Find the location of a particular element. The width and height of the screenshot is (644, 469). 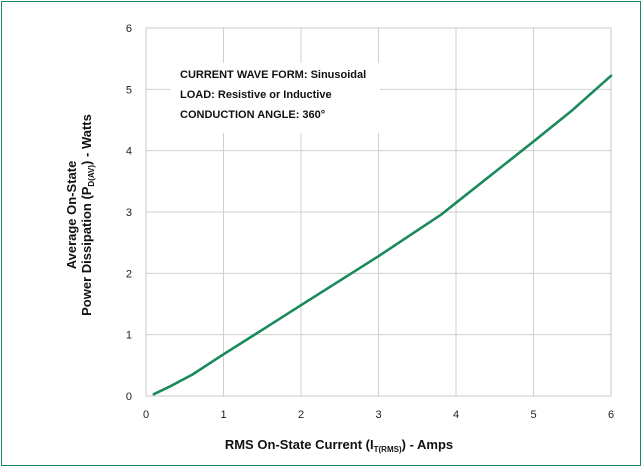

x-tick-label-4: 4 is located at coordinates (456, 415).